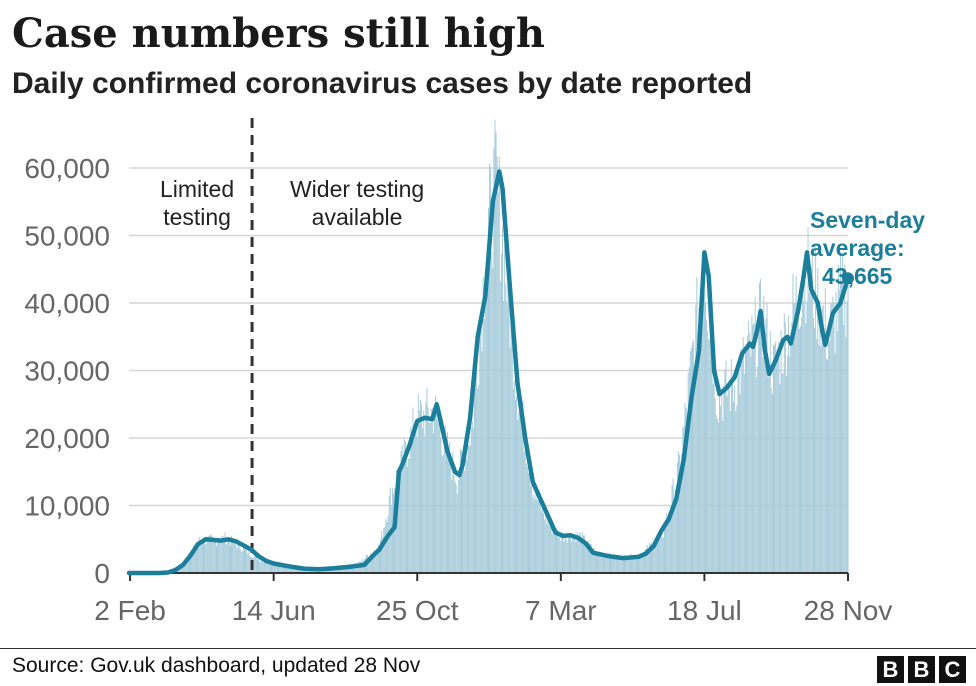  I want to click on seven-day-average-label-line: 43,665, so click(857, 276).